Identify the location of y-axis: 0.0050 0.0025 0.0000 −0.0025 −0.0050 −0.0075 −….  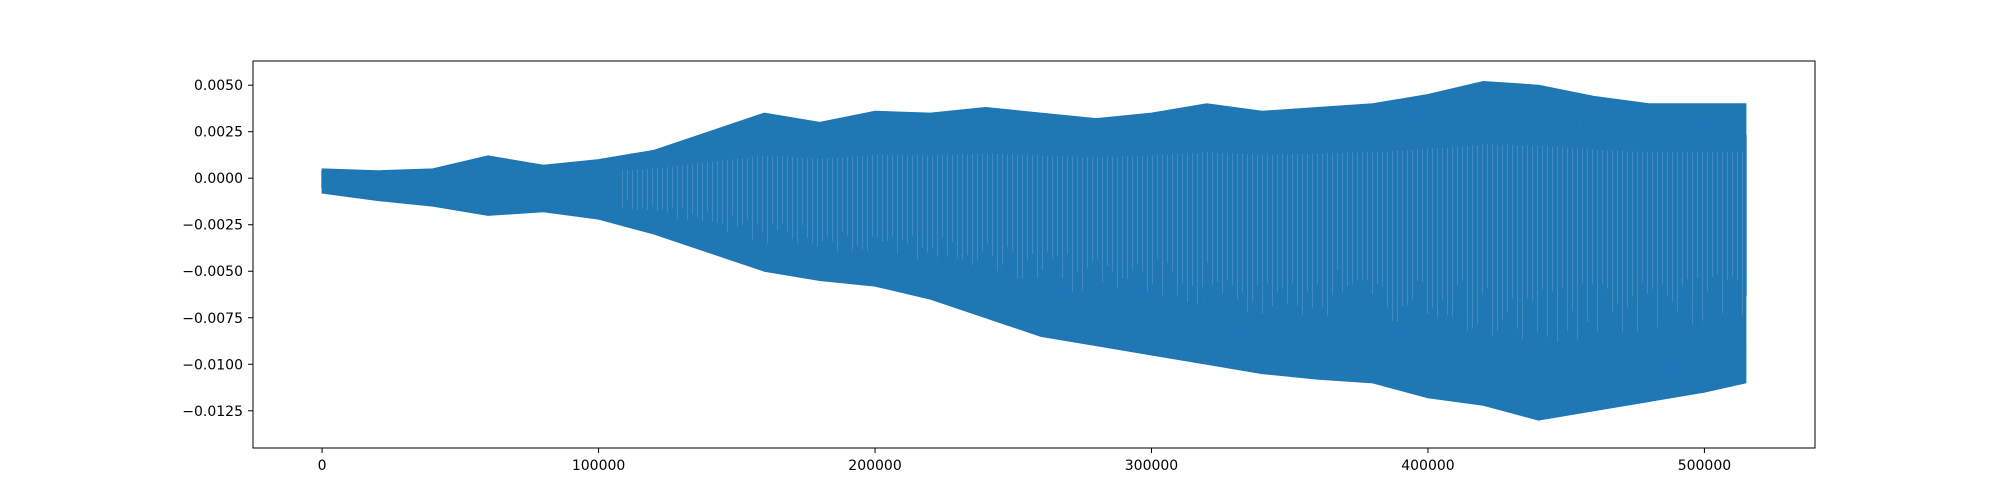
(217, 249).